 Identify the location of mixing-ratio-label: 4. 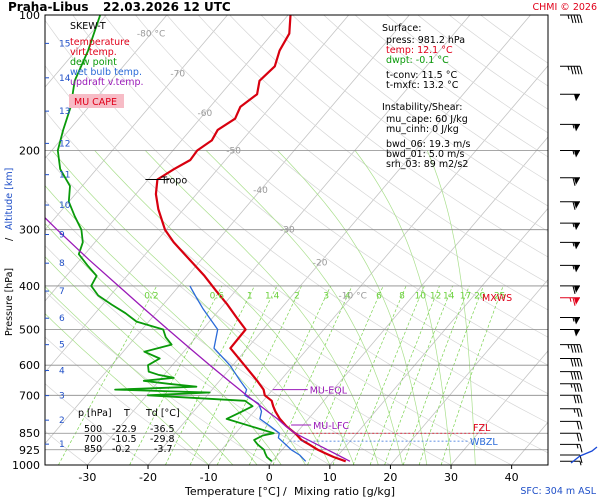
(348, 296).